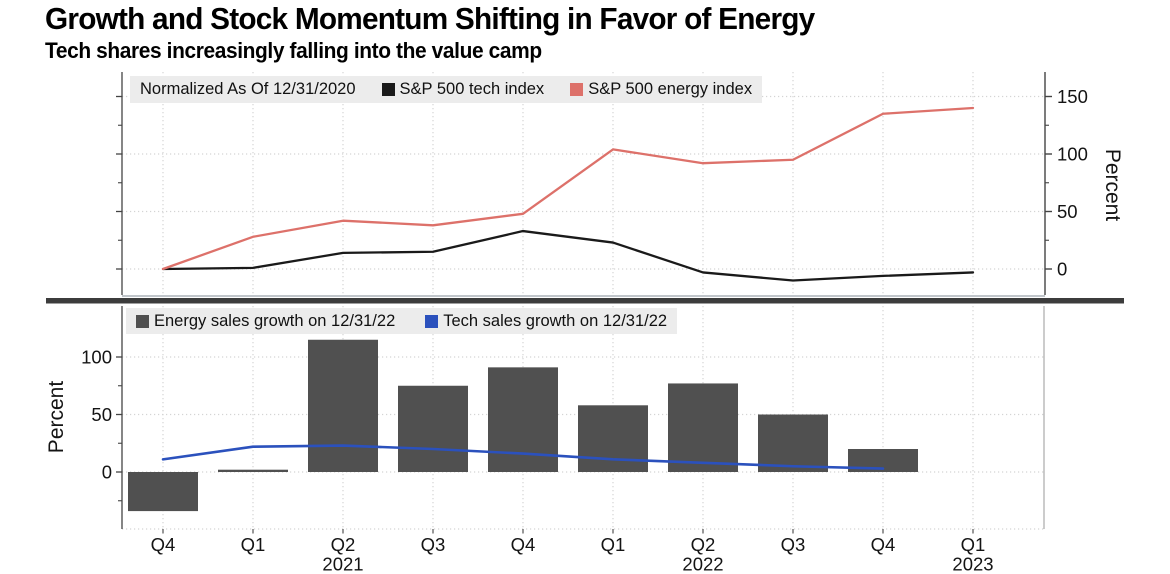 The width and height of the screenshot is (1170, 574). What do you see at coordinates (1112, 185) in the screenshot?
I see `y-axis-label-top: Percent` at bounding box center [1112, 185].